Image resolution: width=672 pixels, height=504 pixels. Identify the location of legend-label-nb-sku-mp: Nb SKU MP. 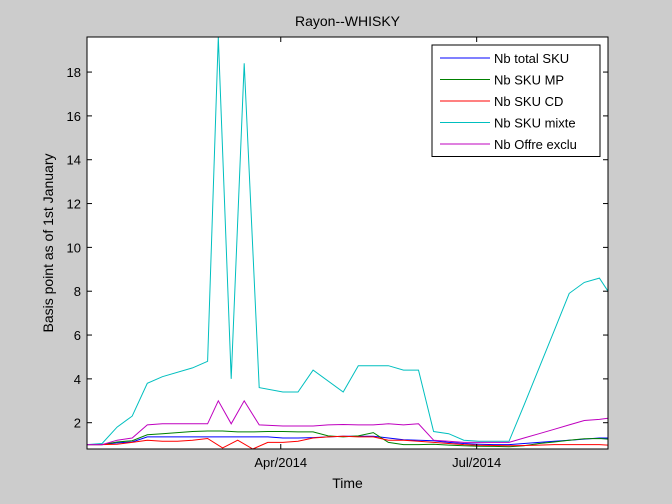
(529, 80).